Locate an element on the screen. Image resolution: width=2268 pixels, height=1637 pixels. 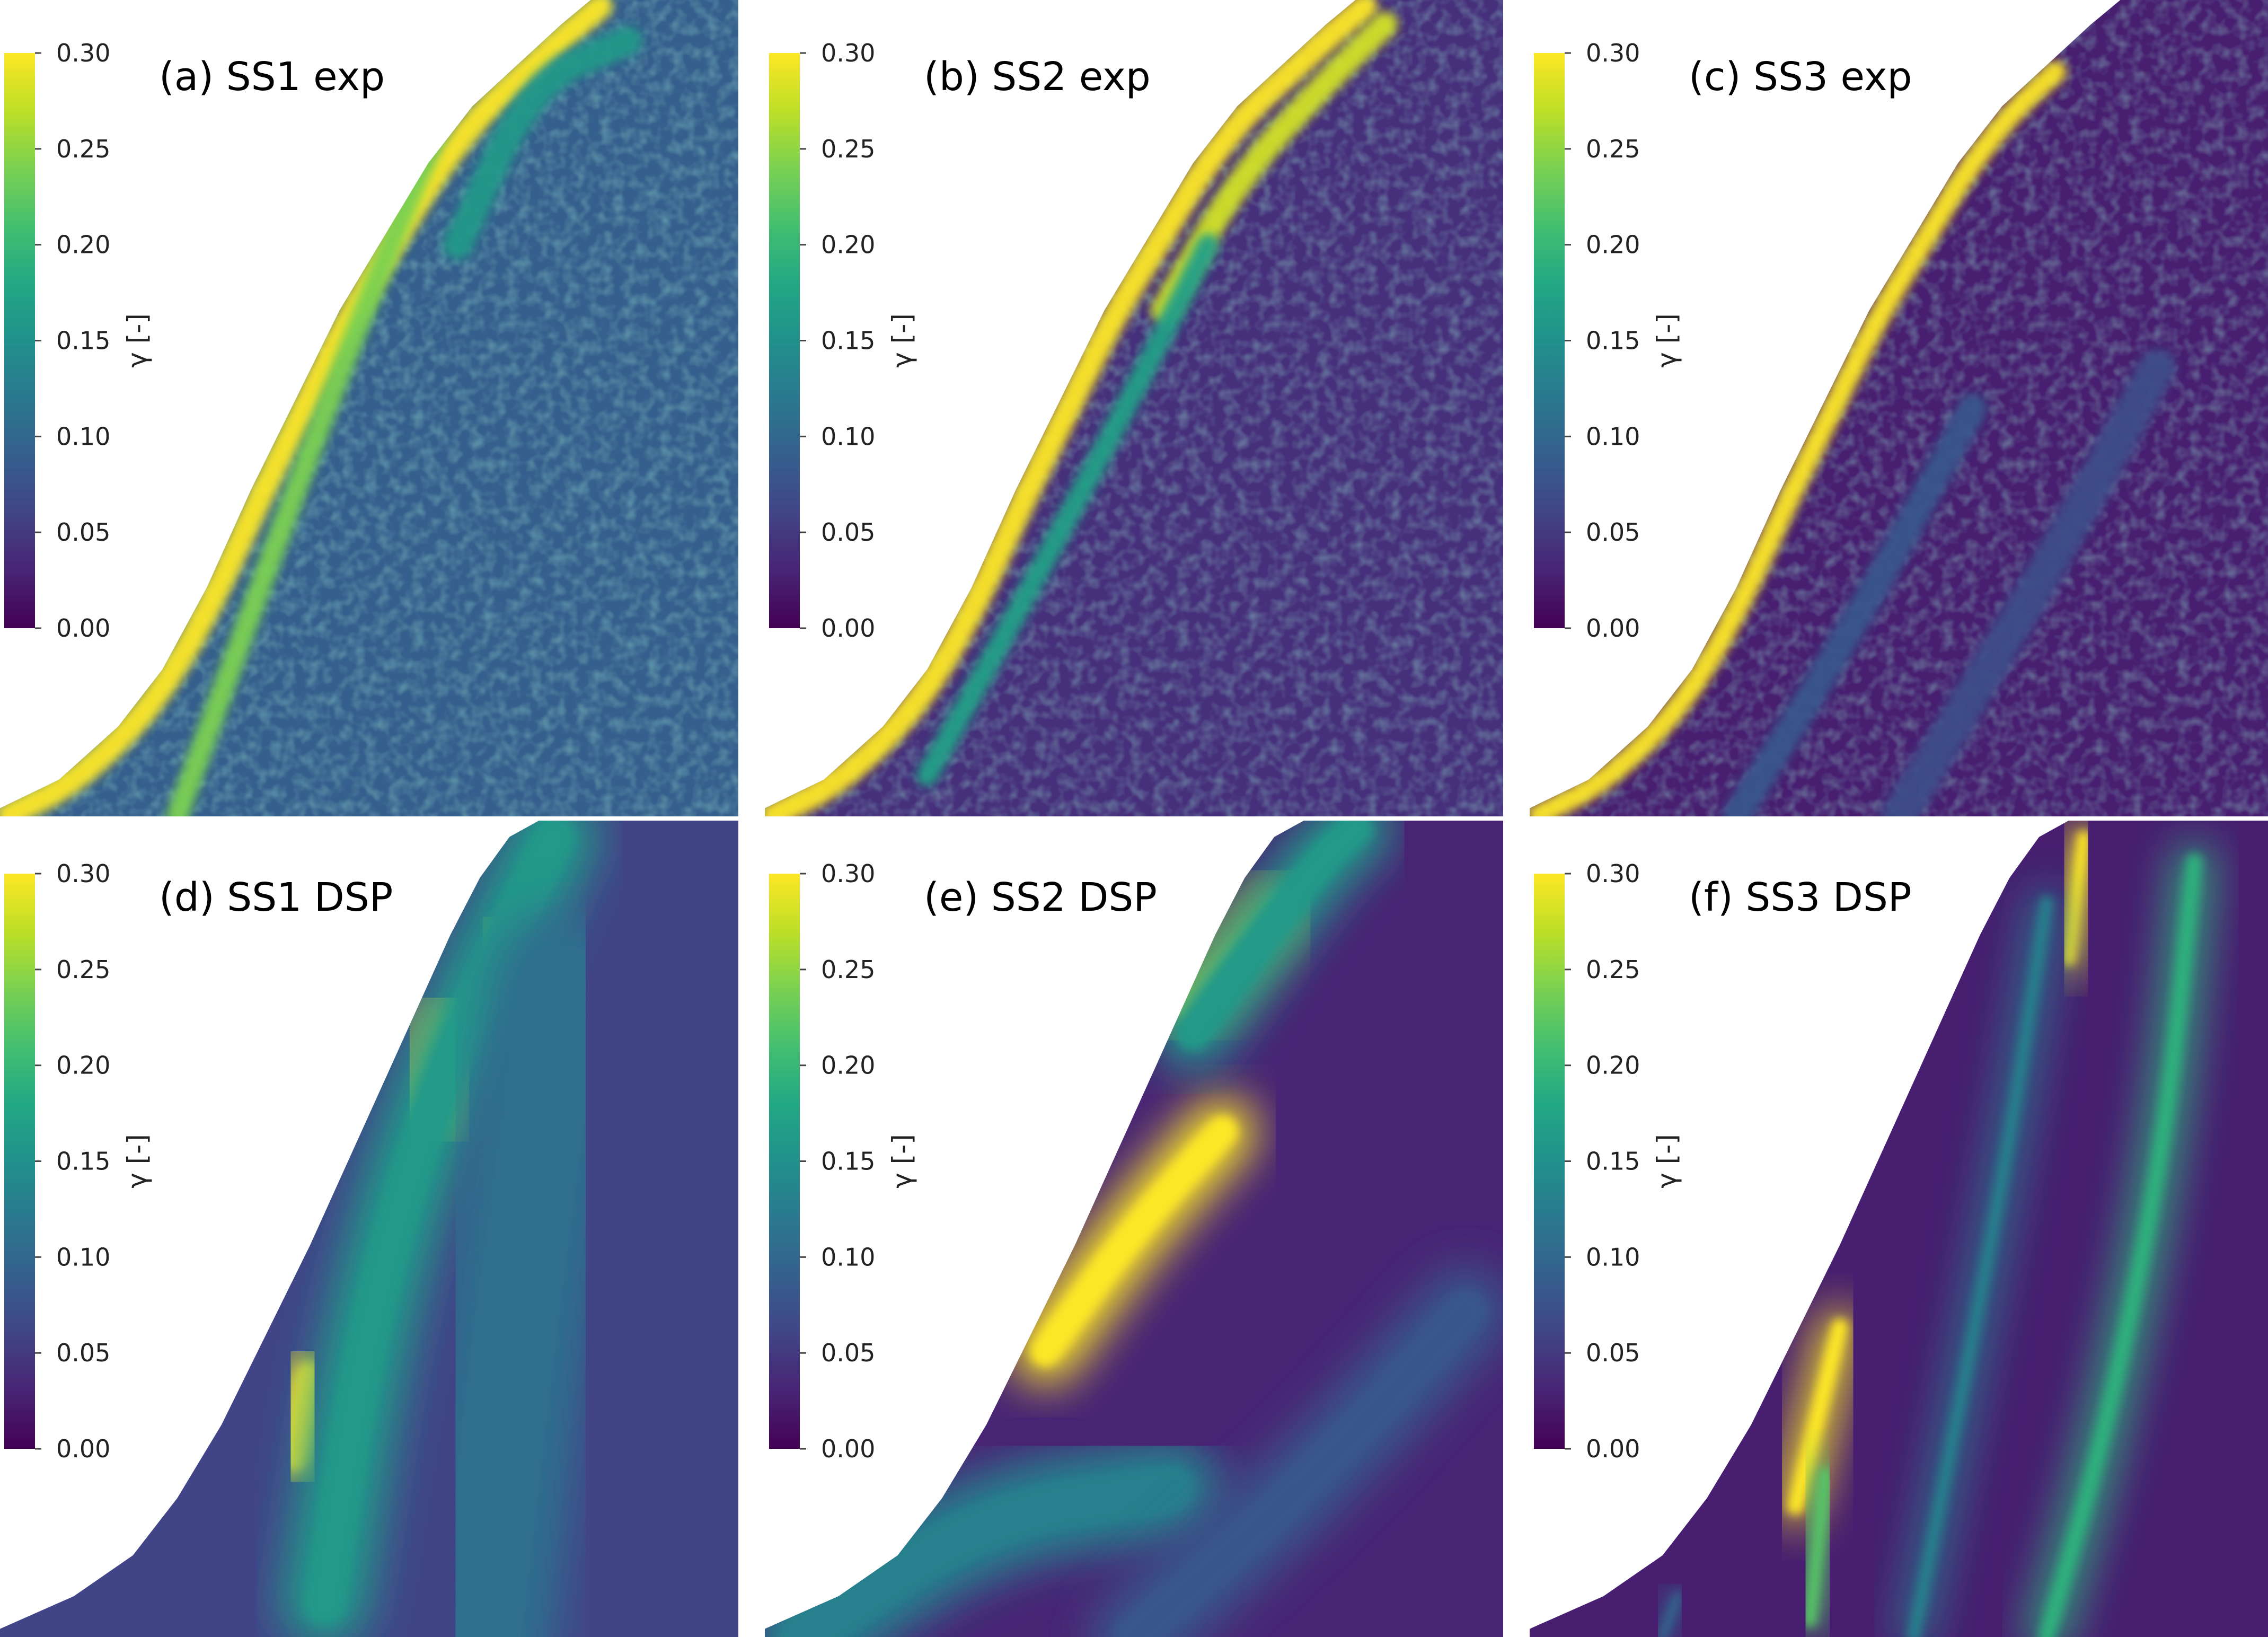
colorbar-c: 0.30 0.25 0.20 0.15 0.10 0.05 0.00 γ [-] is located at coordinates (1608, 341).